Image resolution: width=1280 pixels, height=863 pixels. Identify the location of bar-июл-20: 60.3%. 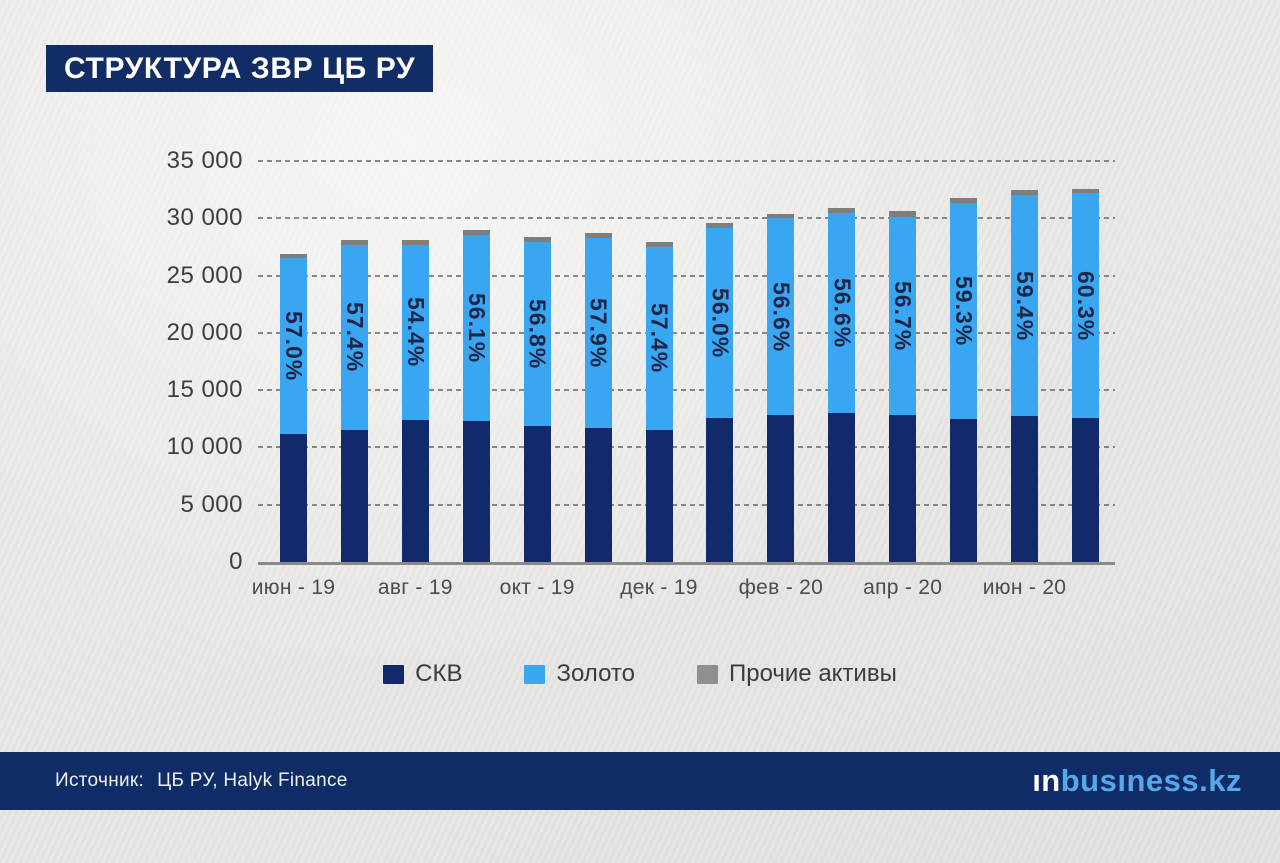
(1085, 375).